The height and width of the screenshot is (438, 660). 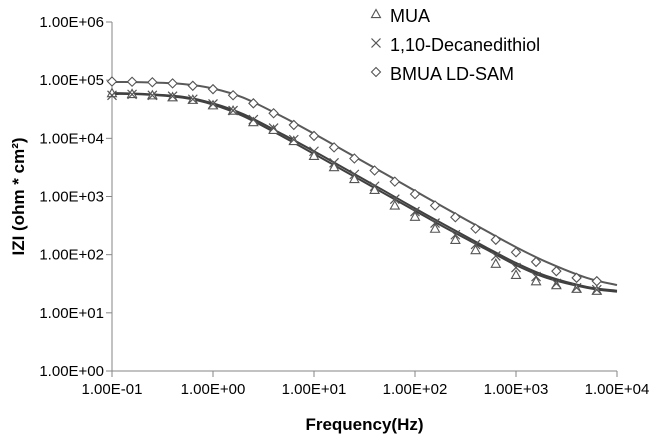 I want to click on legend-item-bmua-ld-sam: BMUA LD-SAM, so click(x=442, y=74).